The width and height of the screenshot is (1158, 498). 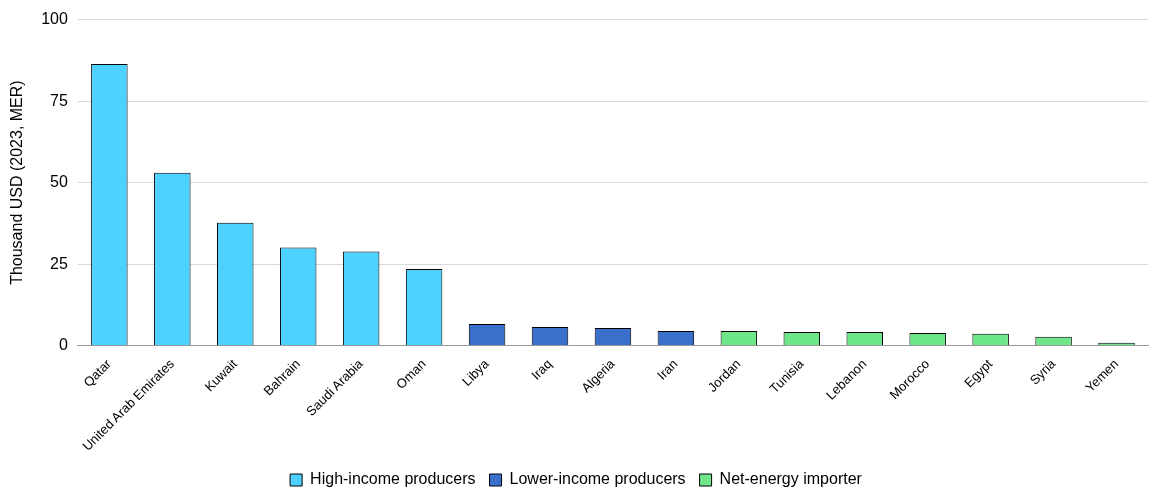 What do you see at coordinates (791, 479) in the screenshot?
I see `legend-label: Net-energy importer` at bounding box center [791, 479].